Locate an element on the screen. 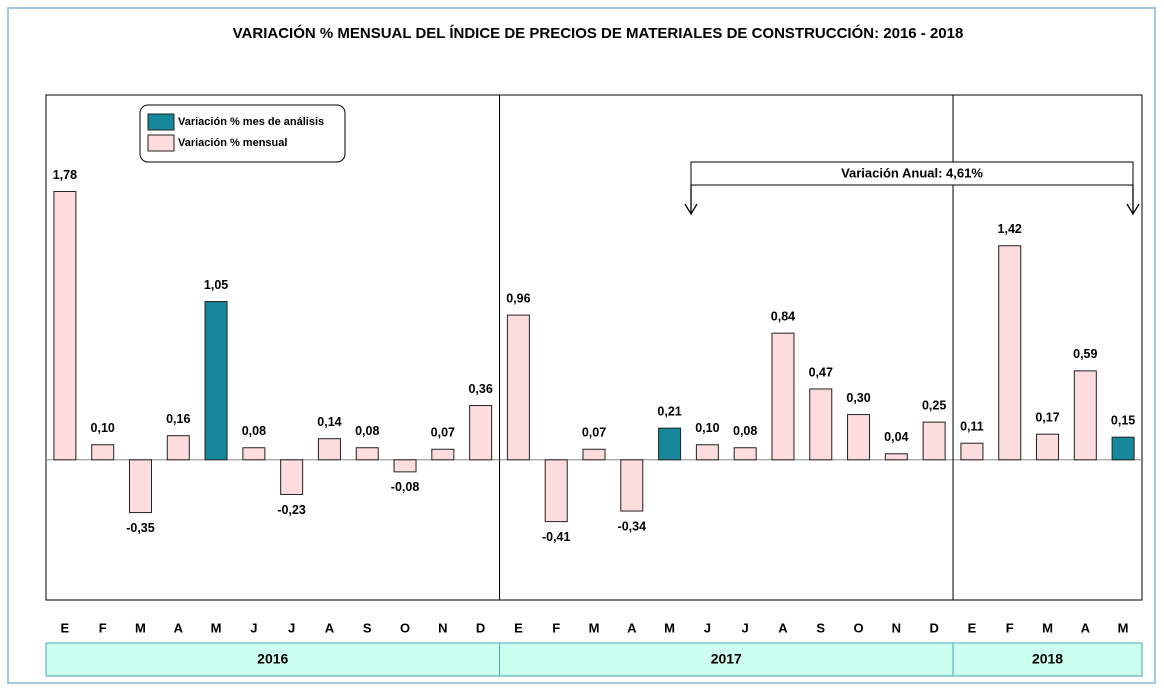  year-label: 2017 is located at coordinates (726, 659).